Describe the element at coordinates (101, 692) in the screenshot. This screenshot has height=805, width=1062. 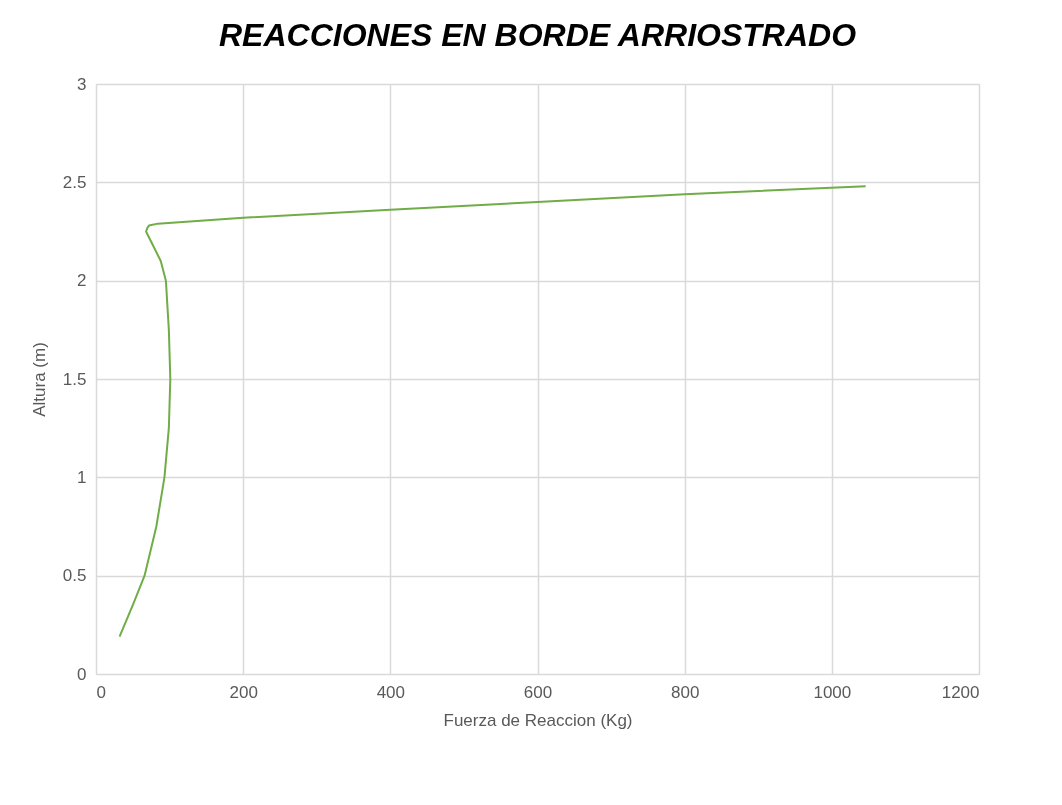
I see `x-tick-label: 0` at that location.